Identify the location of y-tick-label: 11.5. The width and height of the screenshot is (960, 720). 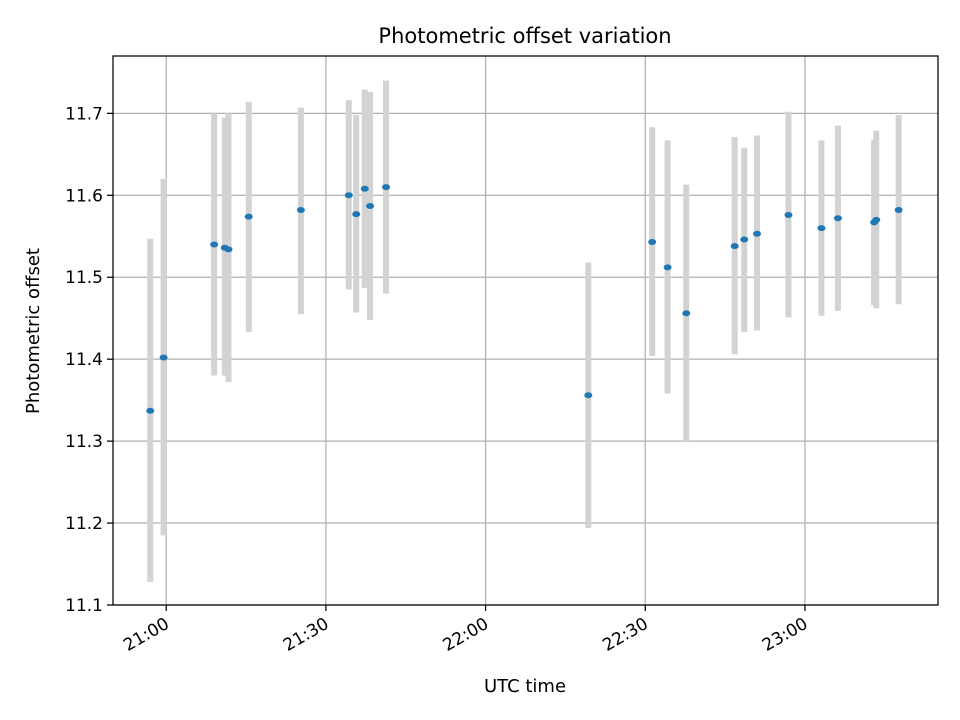
(84, 278).